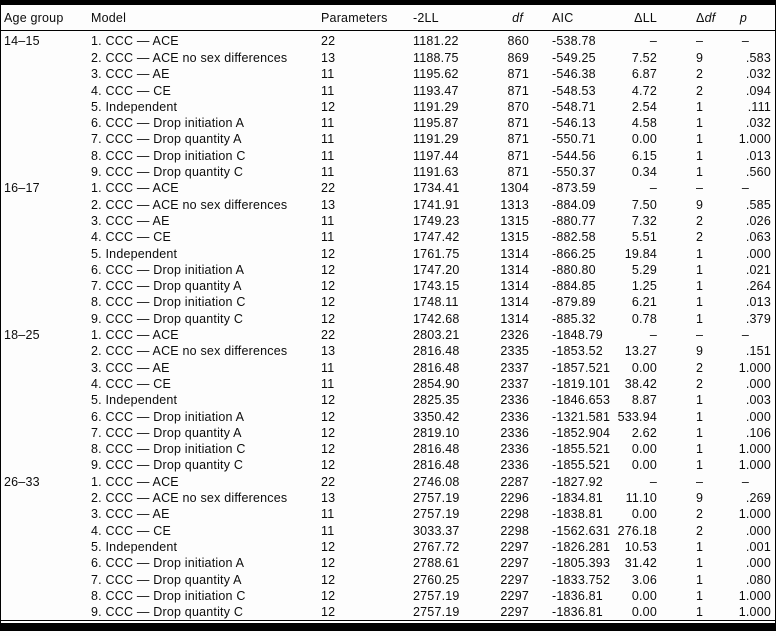 This screenshot has height=636, width=776. Describe the element at coordinates (514, 595) in the screenshot. I see `cell-df: 2297` at that location.